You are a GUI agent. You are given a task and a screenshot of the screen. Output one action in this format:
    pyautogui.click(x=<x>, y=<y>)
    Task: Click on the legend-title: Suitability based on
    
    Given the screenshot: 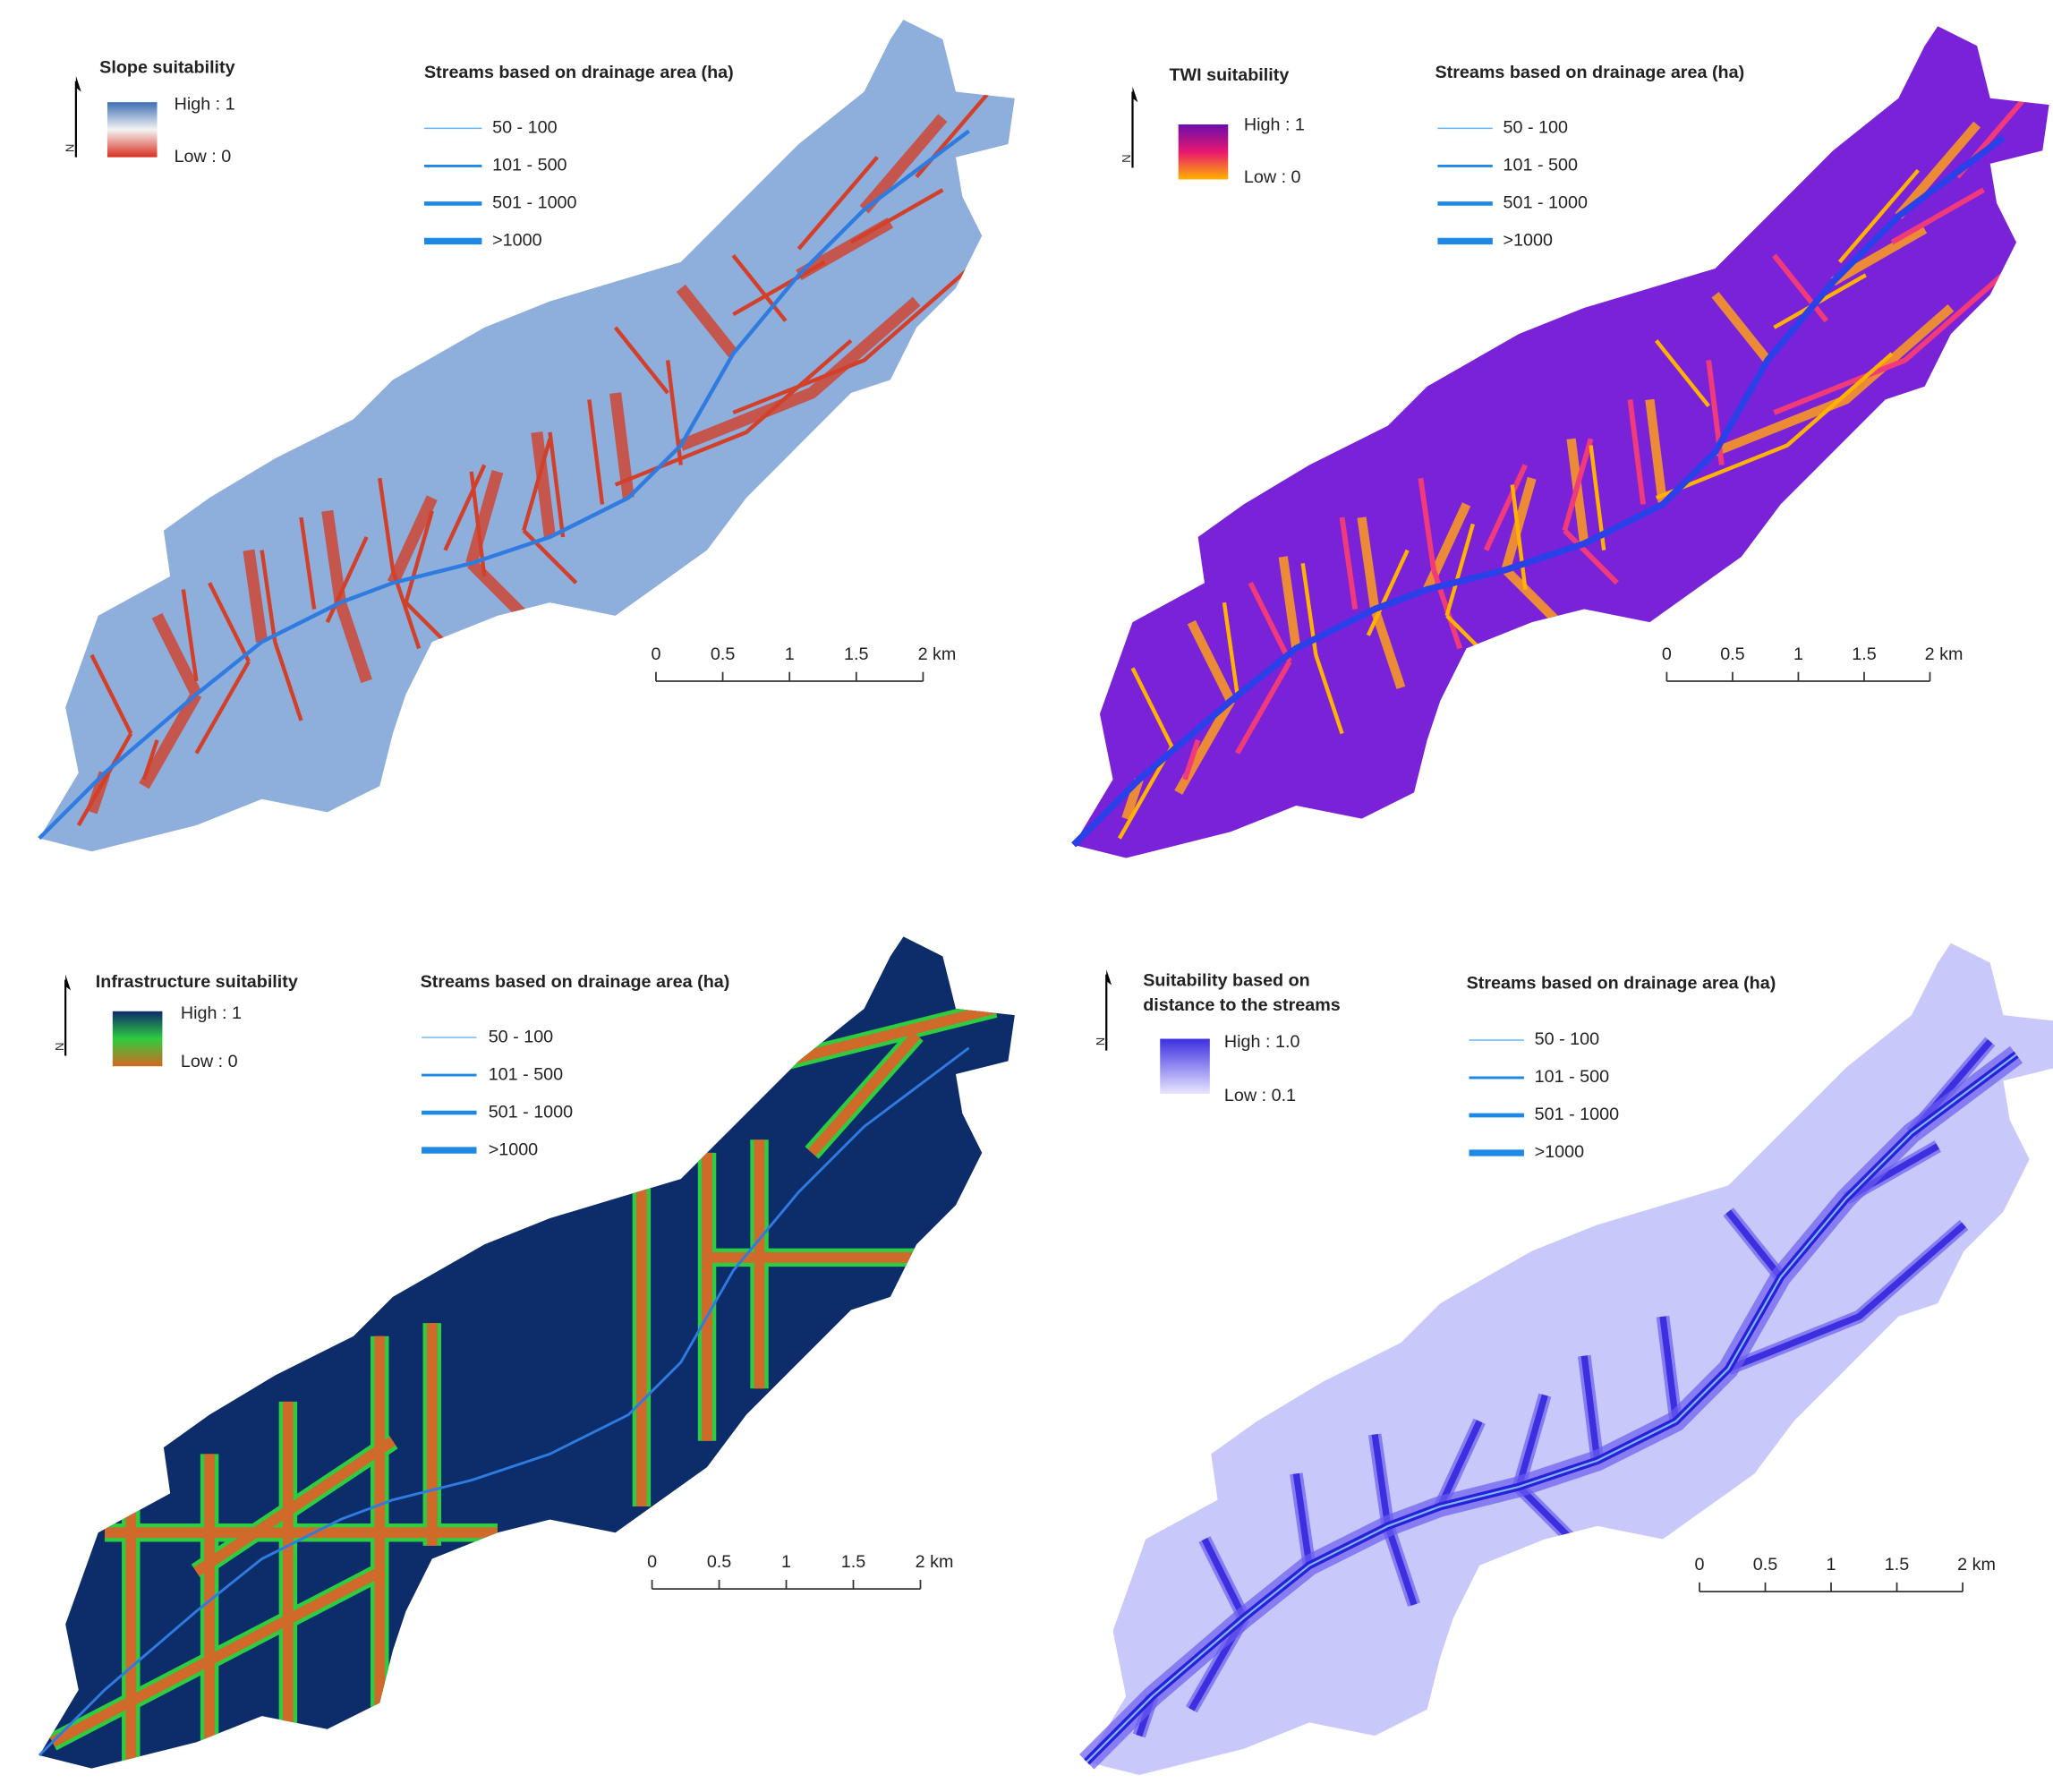 What is the action you would take?
    pyautogui.click(x=1226, y=980)
    